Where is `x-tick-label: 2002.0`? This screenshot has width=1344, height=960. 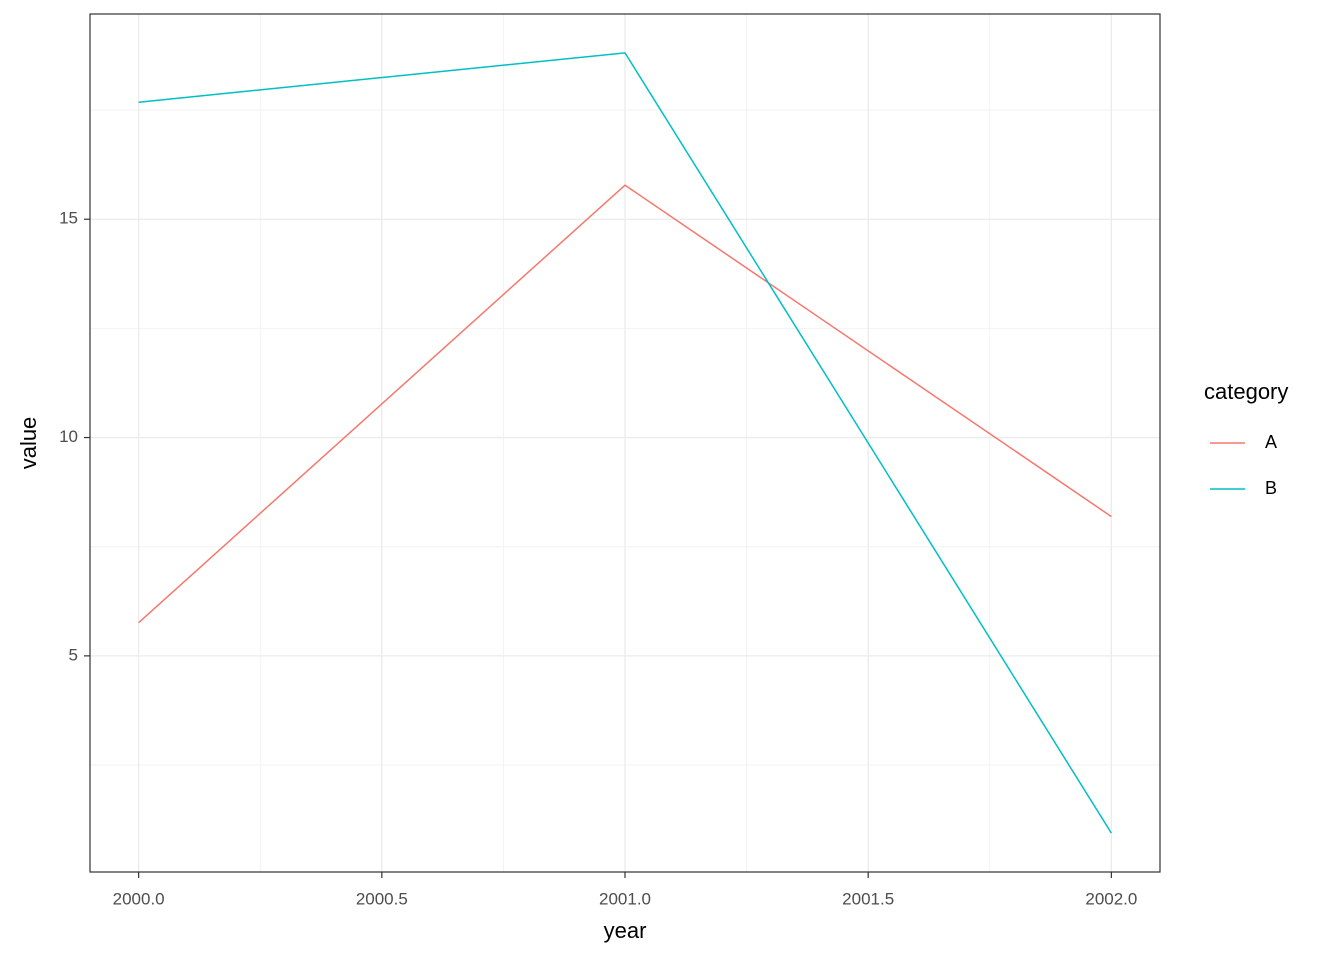 x-tick-label: 2002.0 is located at coordinates (1111, 898).